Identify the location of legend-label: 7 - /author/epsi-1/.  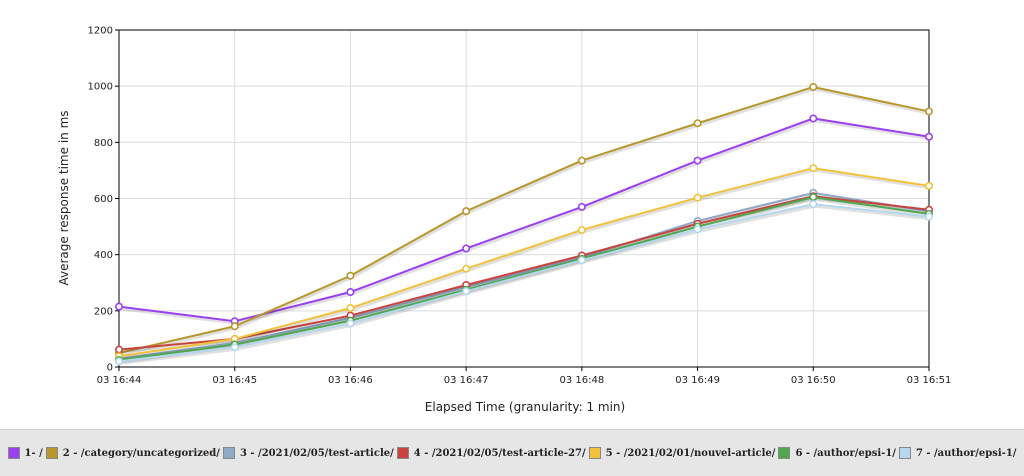
(966, 453).